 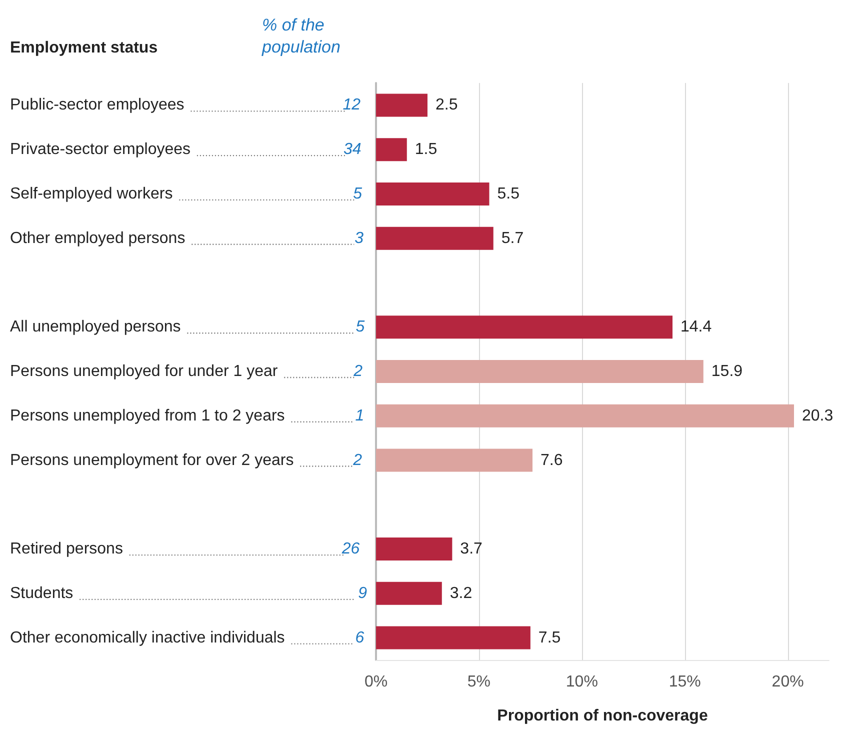 I want to click on x-axis-title: Proportion of non-coverage, so click(x=602, y=716).